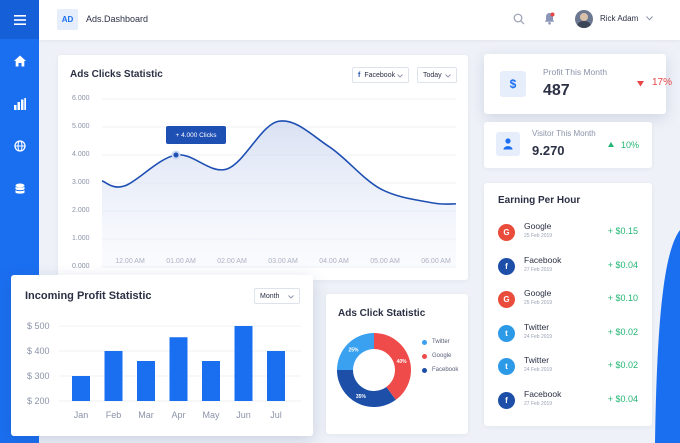 This screenshot has width=680, height=443. Describe the element at coordinates (38, 351) in the screenshot. I see `y-tick-label: $ 400` at that location.